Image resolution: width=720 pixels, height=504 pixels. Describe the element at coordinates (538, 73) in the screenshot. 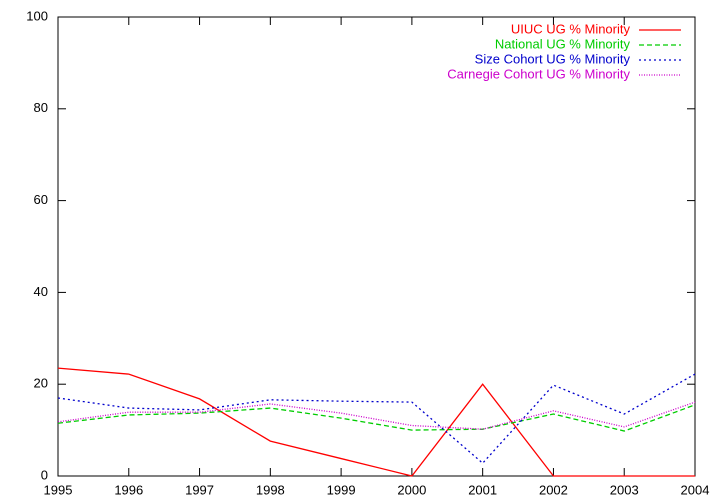

I see `legend-label: Carnegie Cohort UG % Minority` at that location.